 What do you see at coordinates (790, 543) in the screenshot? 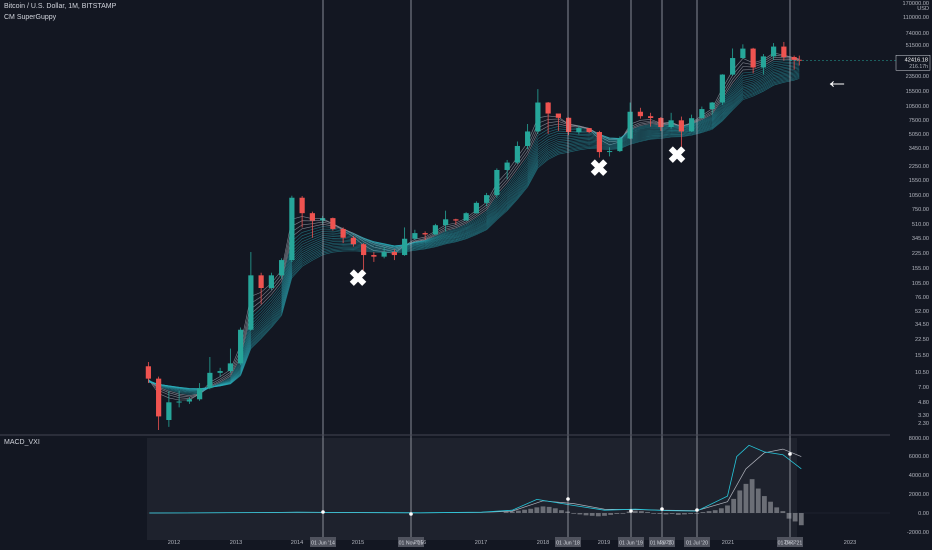
I see `year-tick: 2022` at bounding box center [790, 543].